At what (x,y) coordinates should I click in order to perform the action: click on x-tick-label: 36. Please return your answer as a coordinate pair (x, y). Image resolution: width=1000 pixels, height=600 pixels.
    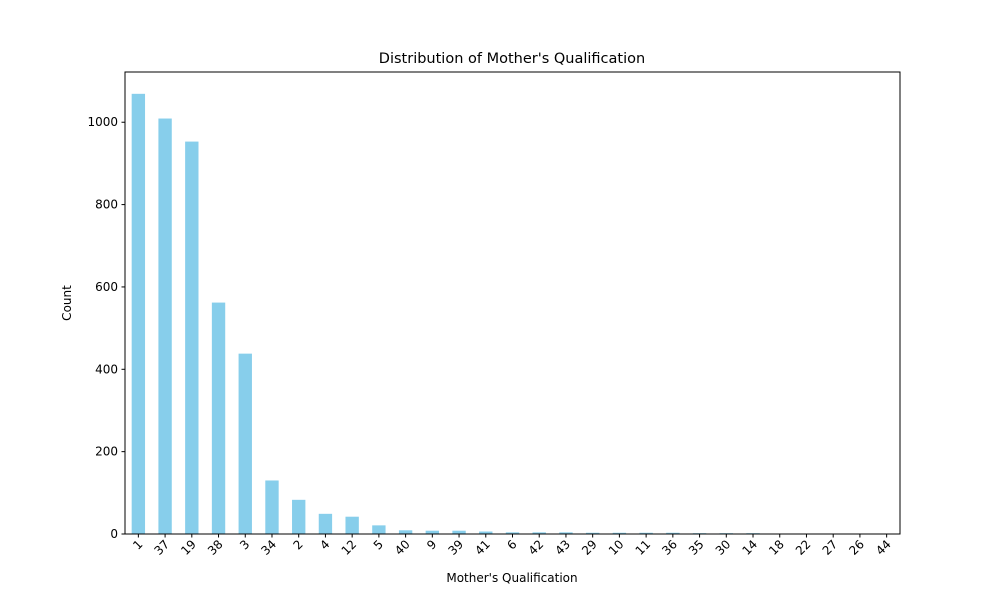
    Looking at the image, I should click on (669, 547).